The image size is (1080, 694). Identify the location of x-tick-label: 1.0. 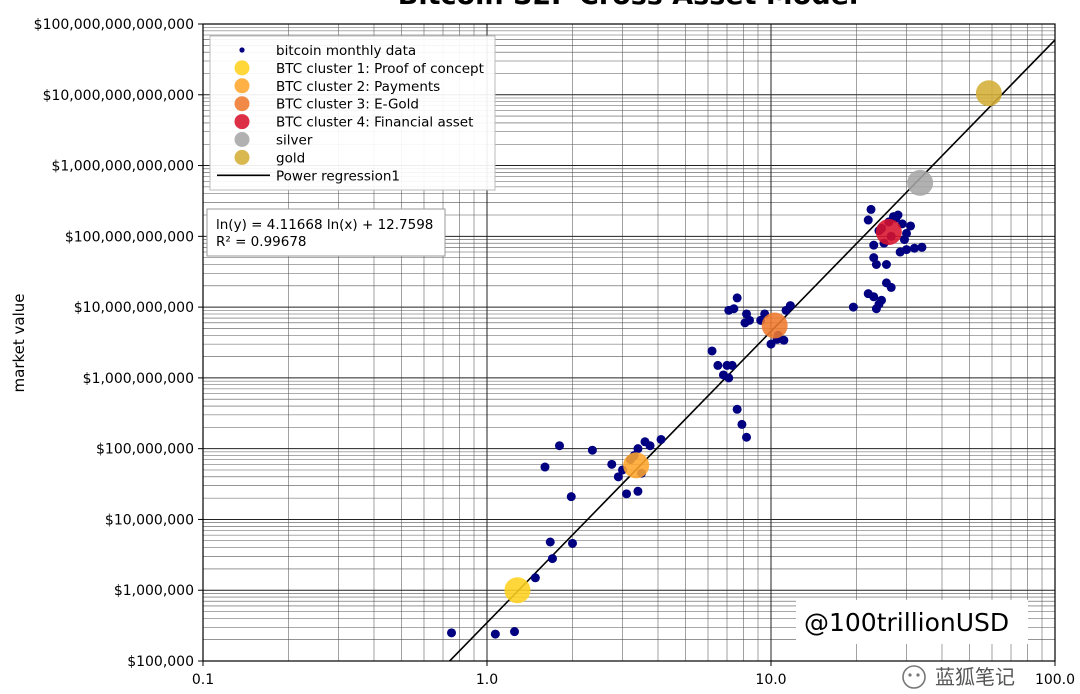
(487, 680).